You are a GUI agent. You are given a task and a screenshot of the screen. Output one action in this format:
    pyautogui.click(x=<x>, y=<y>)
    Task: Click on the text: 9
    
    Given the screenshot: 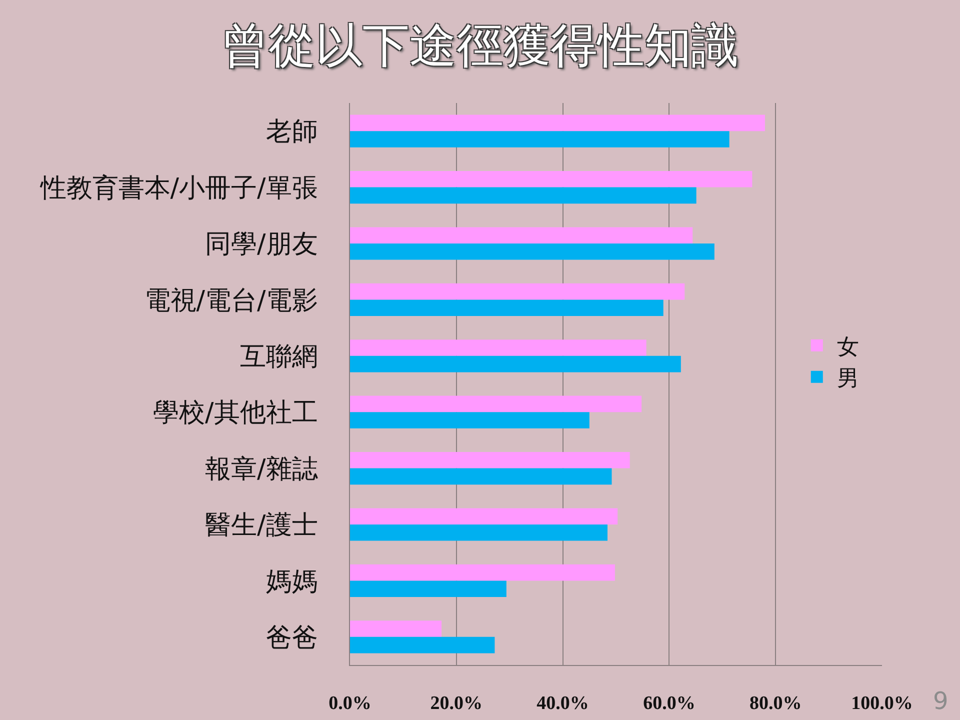 What is the action you would take?
    pyautogui.click(x=940, y=701)
    